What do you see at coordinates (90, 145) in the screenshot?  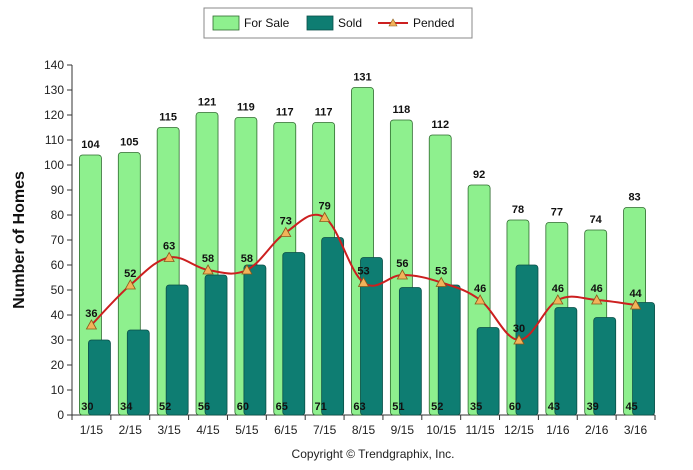 I see `for-sale-value-label: 104` at bounding box center [90, 145].